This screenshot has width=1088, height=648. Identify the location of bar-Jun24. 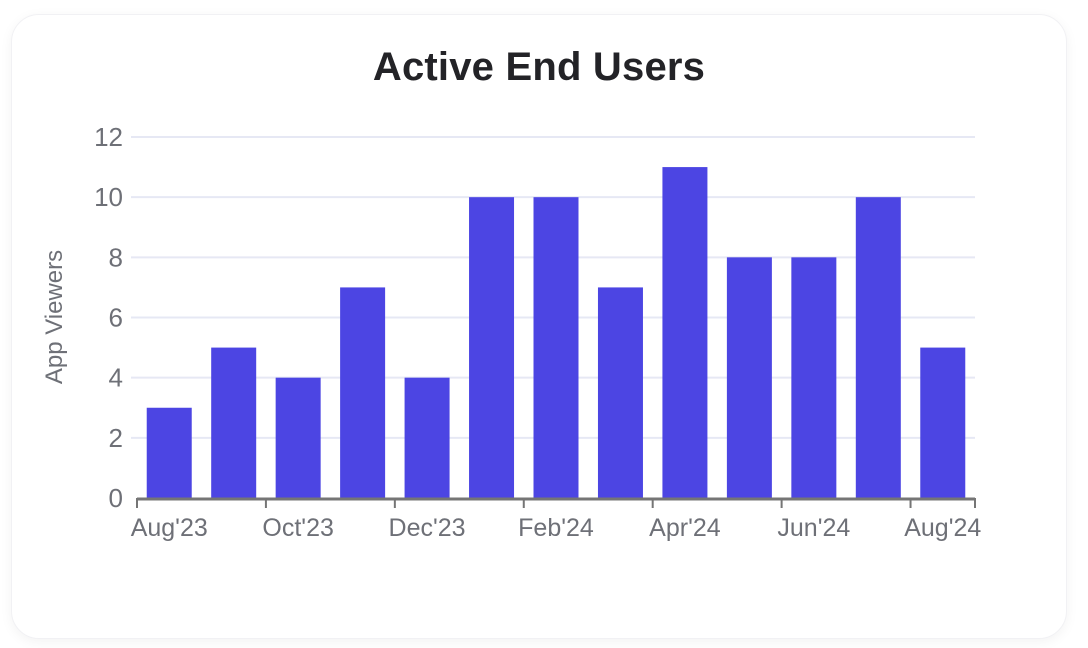
(814, 377).